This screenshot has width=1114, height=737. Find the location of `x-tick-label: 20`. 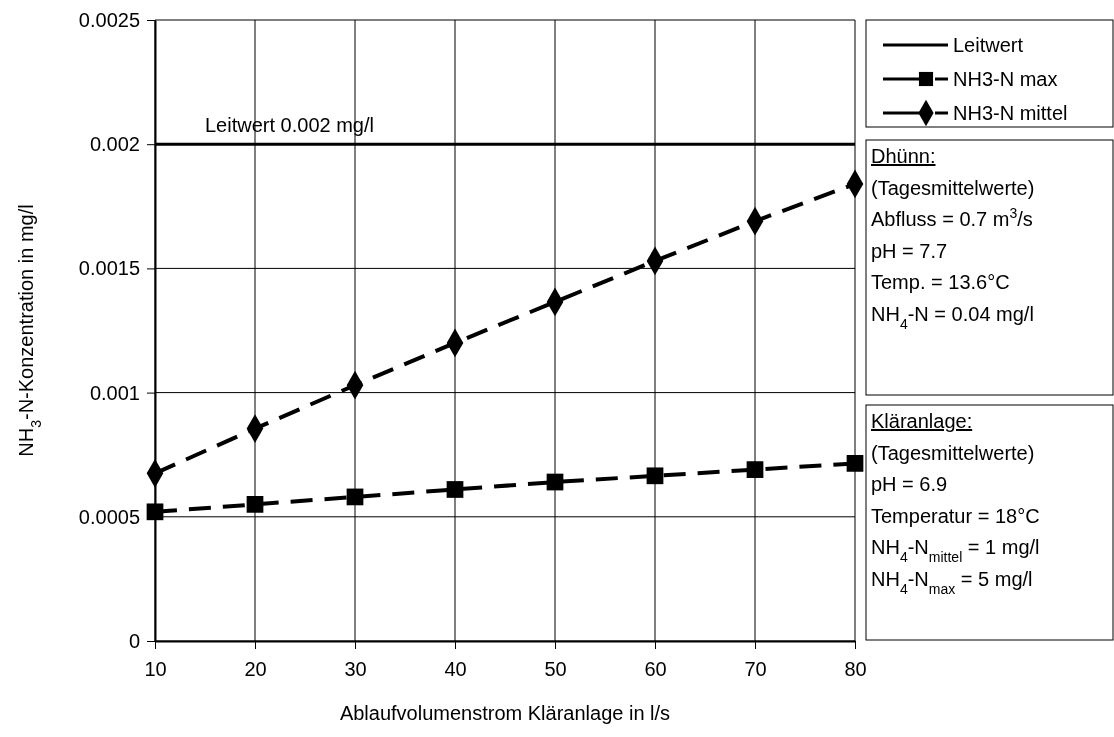

x-tick-label: 20 is located at coordinates (255, 669).